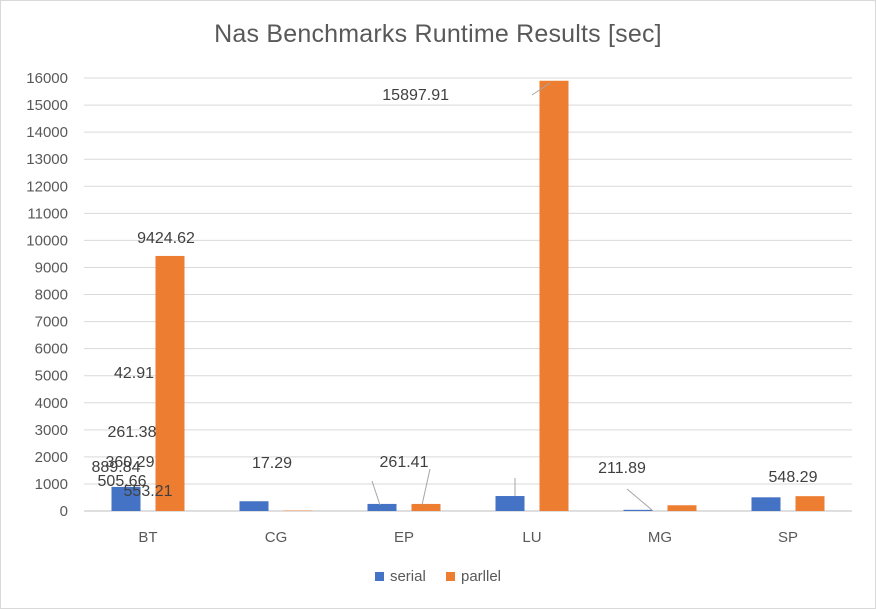  I want to click on data-label: 42.91, so click(134, 373).